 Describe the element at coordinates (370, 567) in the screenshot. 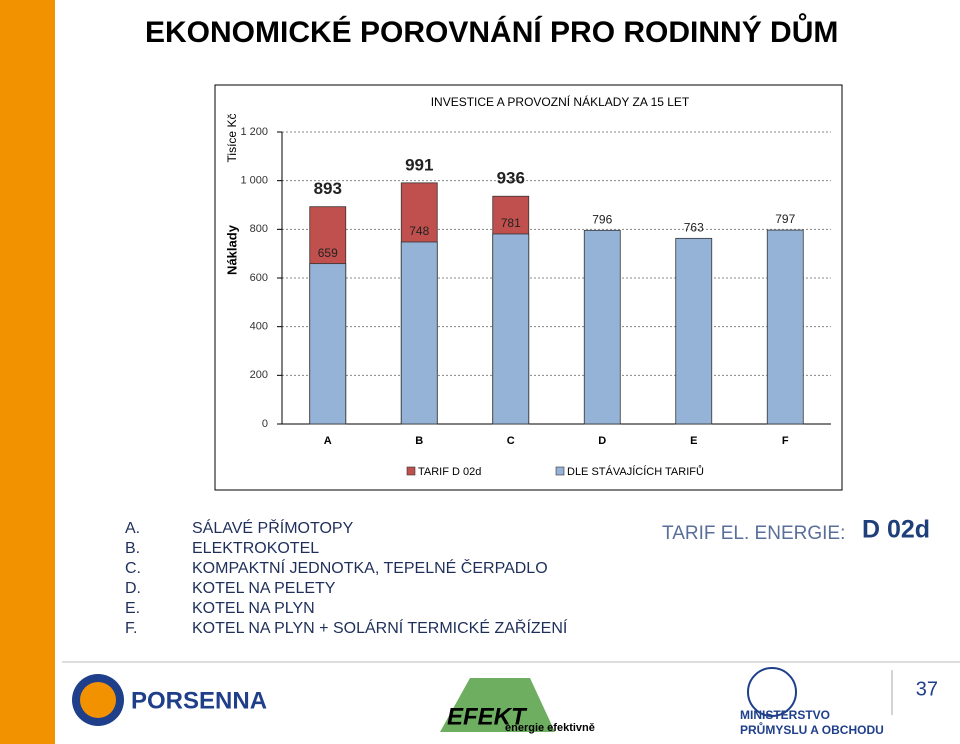

I see `list-text: KOMPAKTNÍ JEDNOTKA, TEPELNÉ ČERPADLO` at that location.